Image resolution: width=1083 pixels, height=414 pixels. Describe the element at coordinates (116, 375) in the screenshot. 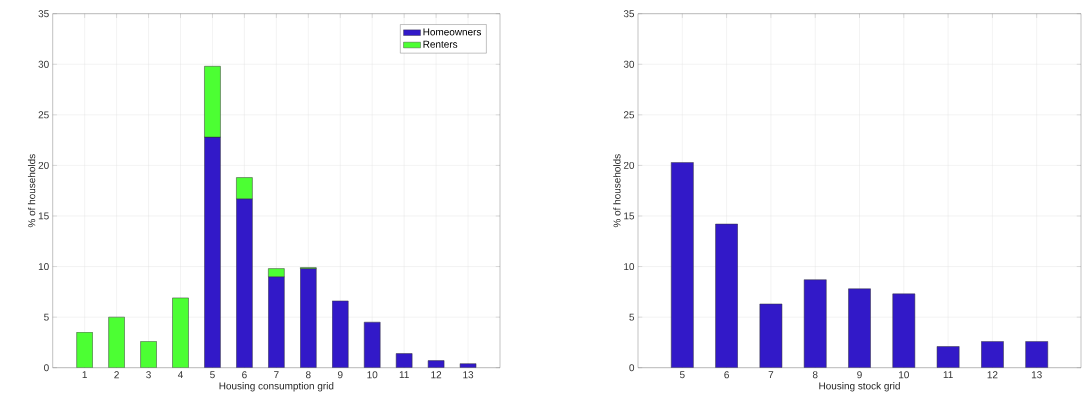

I see `x-tick-label: 2` at that location.